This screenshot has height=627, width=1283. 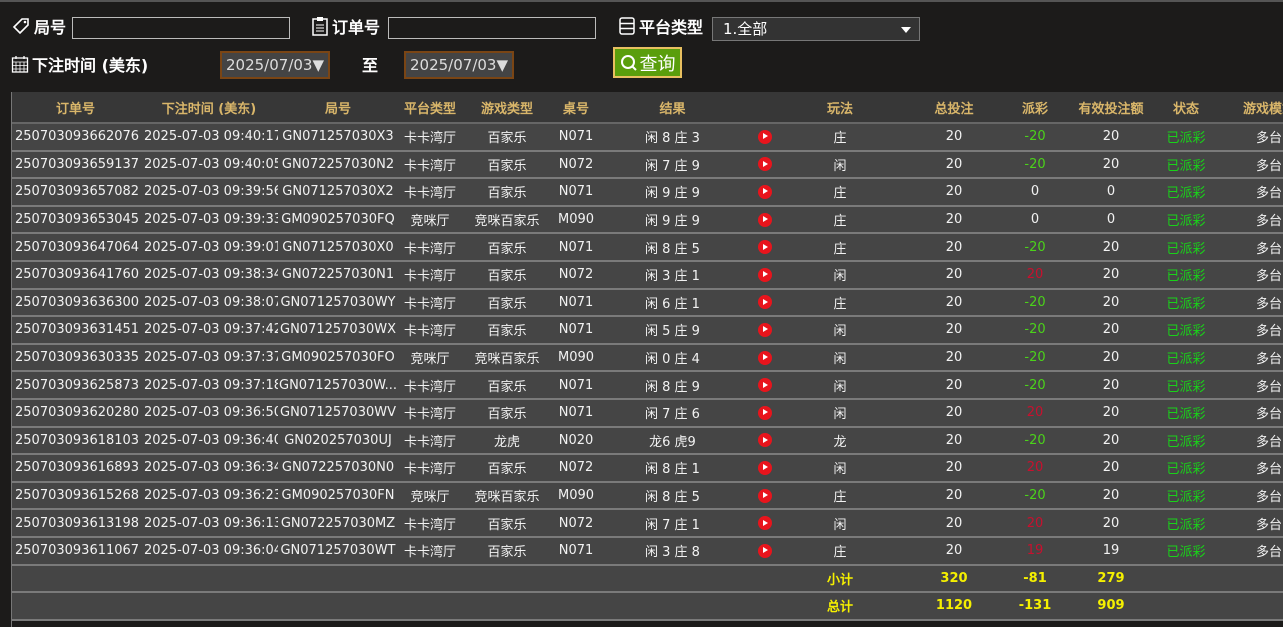 What do you see at coordinates (75, 275) in the screenshot?
I see `order-id: 250703093641760` at bounding box center [75, 275].